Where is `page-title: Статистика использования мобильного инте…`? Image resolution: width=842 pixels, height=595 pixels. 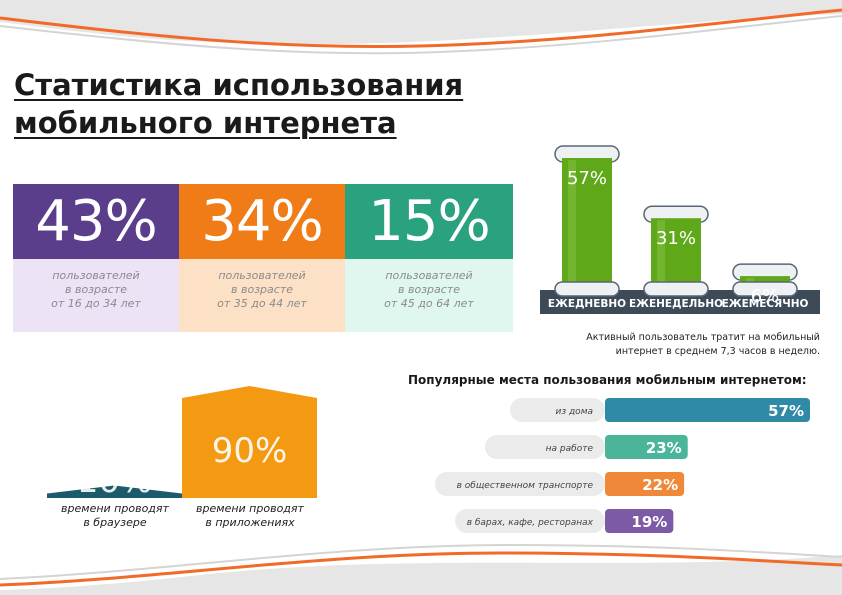
page-title: Статистика использования мобильного инте… is located at coordinates (238, 104).